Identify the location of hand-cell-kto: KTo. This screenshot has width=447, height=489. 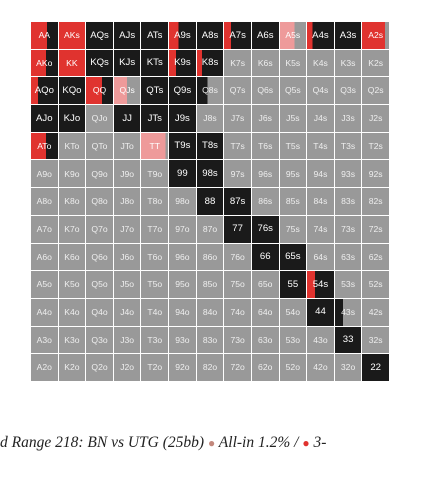
(72, 146).